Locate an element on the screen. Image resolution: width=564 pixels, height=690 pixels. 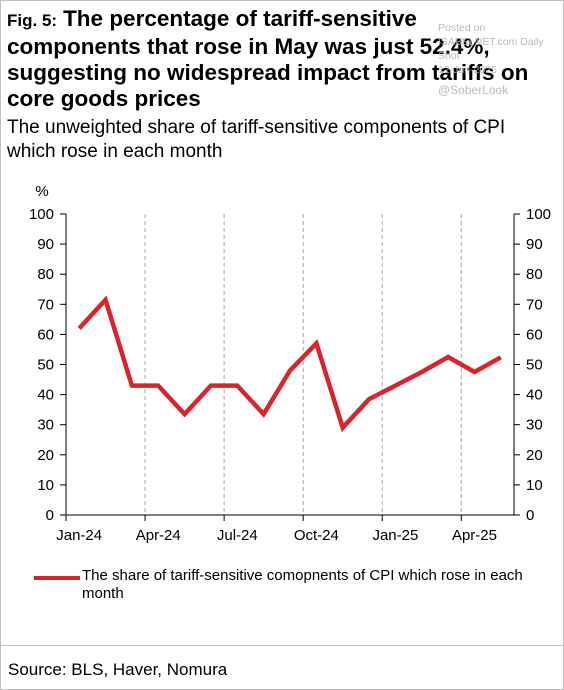
y-tick-label-left: 80 is located at coordinates (45, 274).